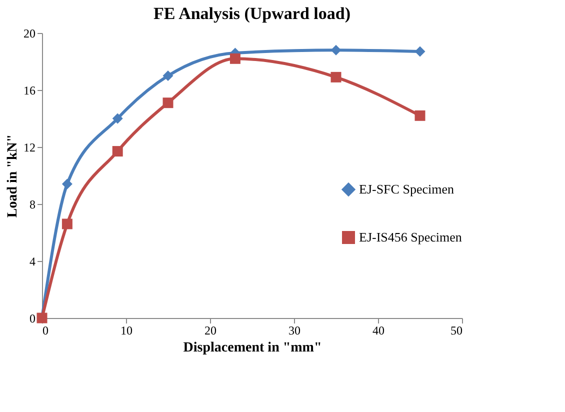  I want to click on x-tick-label: 20, so click(210, 331).